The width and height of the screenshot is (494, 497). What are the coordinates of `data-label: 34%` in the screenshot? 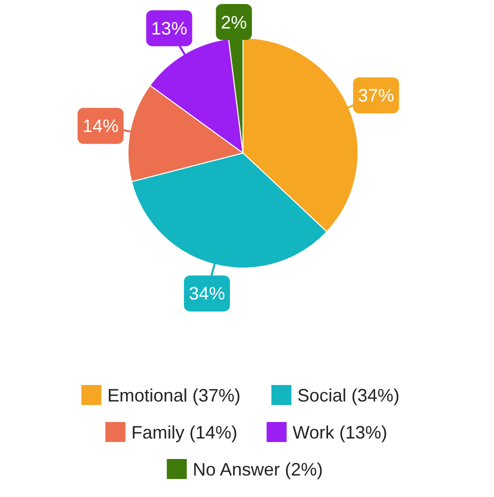 It's located at (206, 294).